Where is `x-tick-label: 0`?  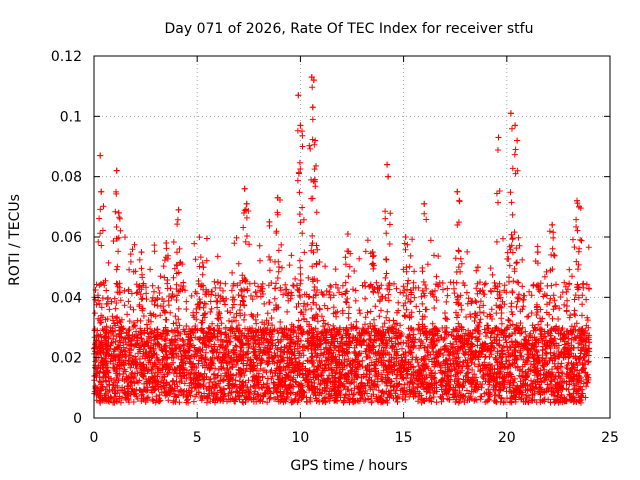
x-tick-label: 0 is located at coordinates (94, 438).